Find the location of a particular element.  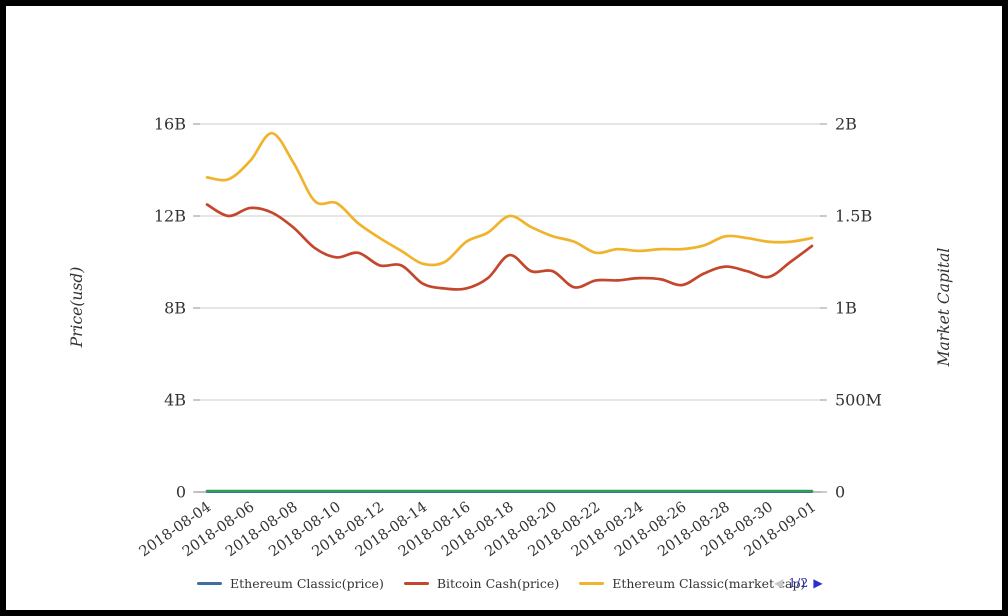

legend-label: Ethereum Classic(market cap) is located at coordinates (709, 583).